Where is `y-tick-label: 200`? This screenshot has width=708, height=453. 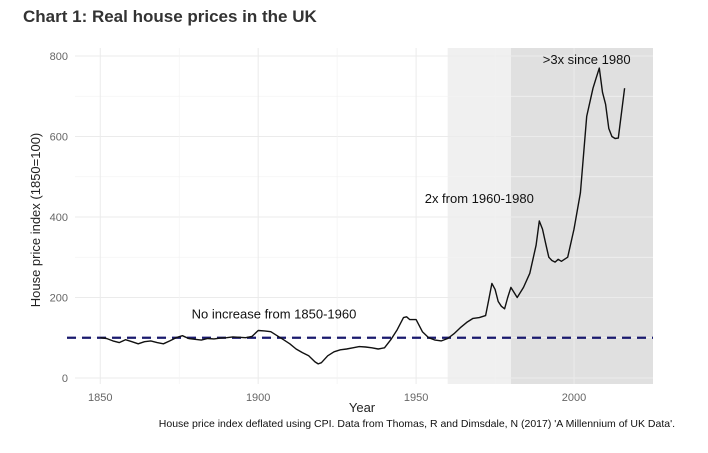 y-tick-label: 200 is located at coordinates (59, 298).